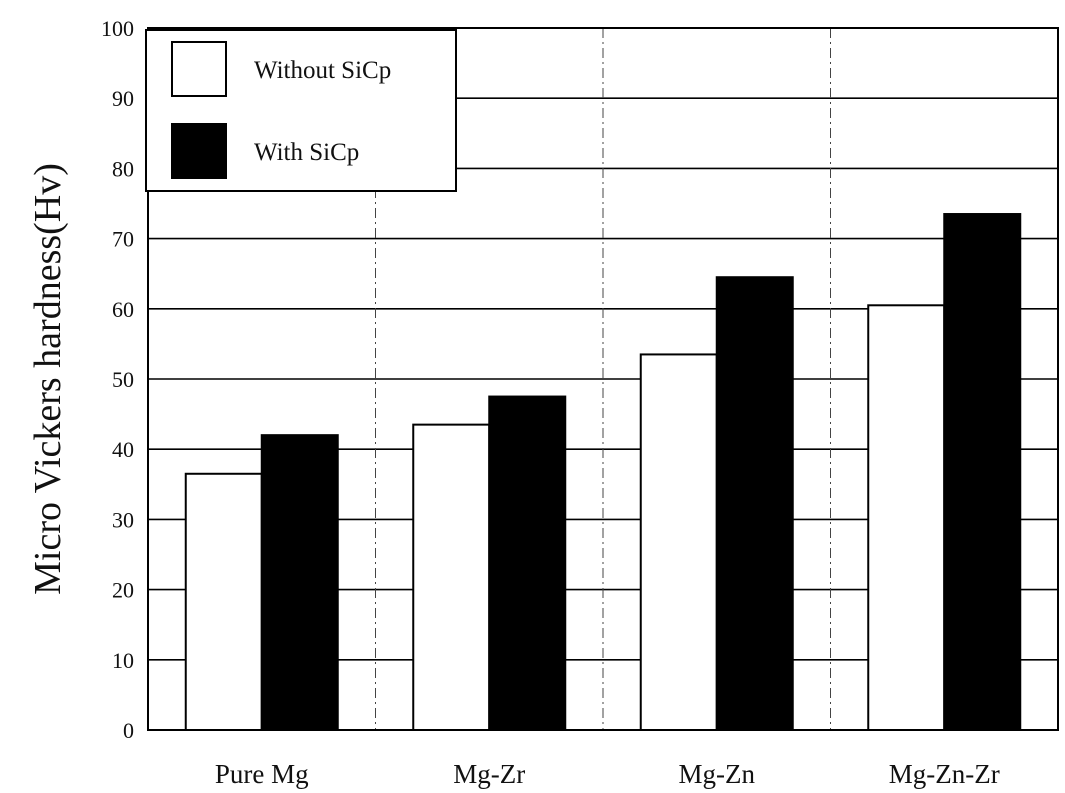 The image size is (1065, 793). Describe the element at coordinates (128, 730) in the screenshot. I see `y-tick-label: 0` at that location.